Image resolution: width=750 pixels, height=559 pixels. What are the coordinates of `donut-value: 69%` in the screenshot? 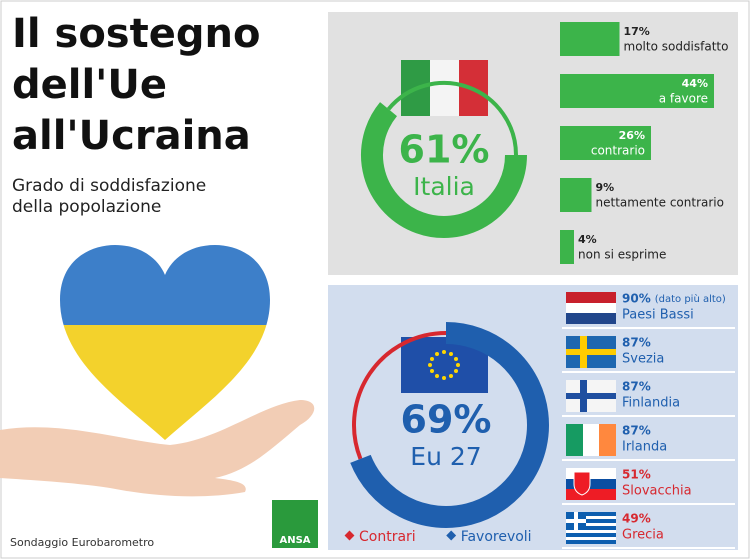 It's located at (446, 420).